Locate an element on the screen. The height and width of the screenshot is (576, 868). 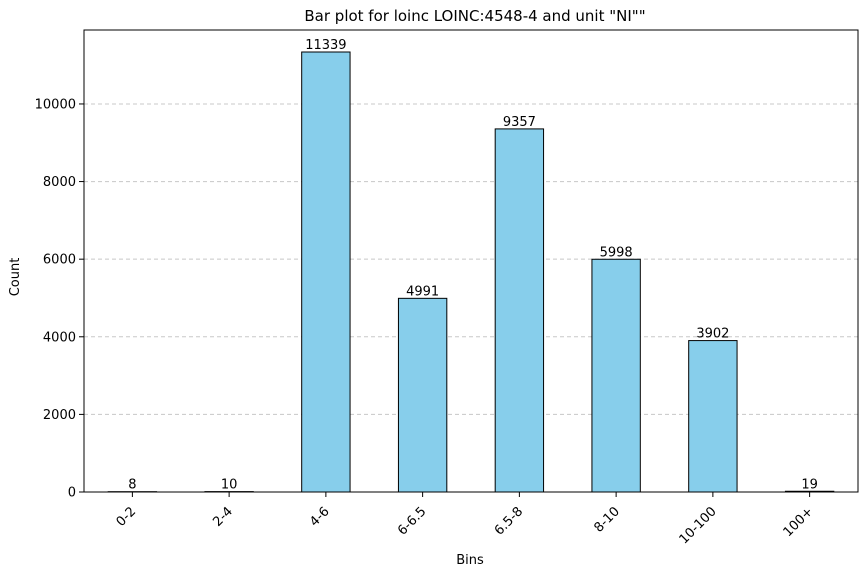
x-tick-label: 8-10 is located at coordinates (606, 519).